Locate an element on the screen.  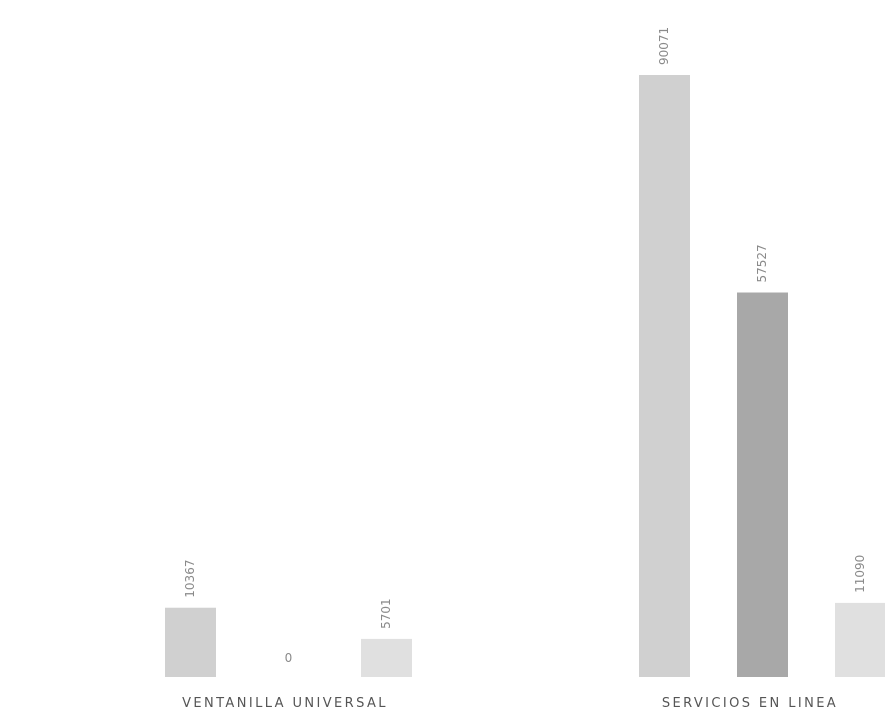
category-label-1: SERVICIOS EN LINEA is located at coordinates (750, 703).